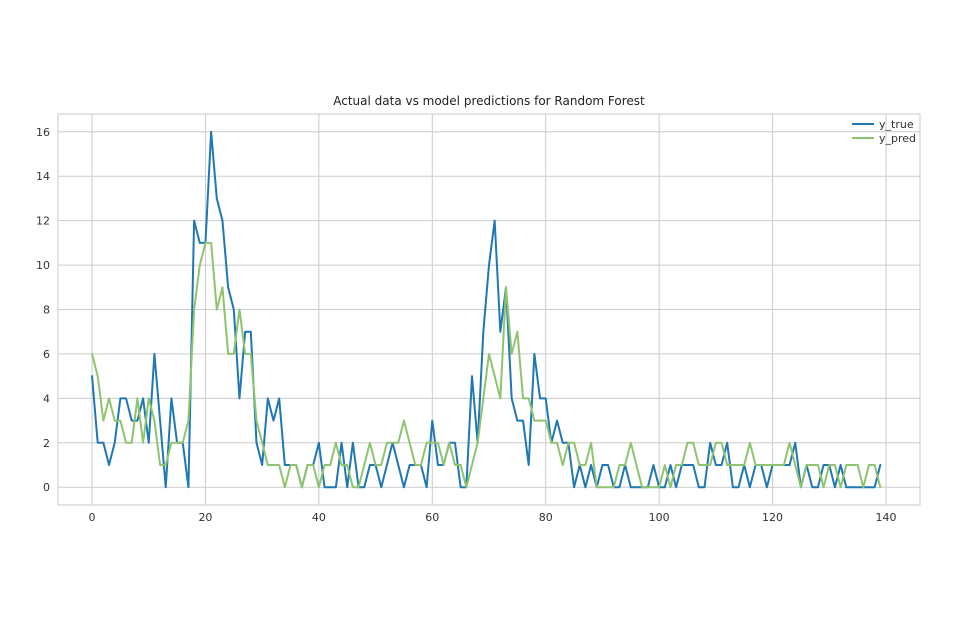 This screenshot has width=964, height=639. Describe the element at coordinates (43, 221) in the screenshot. I see `y-tick-label: 12` at that location.